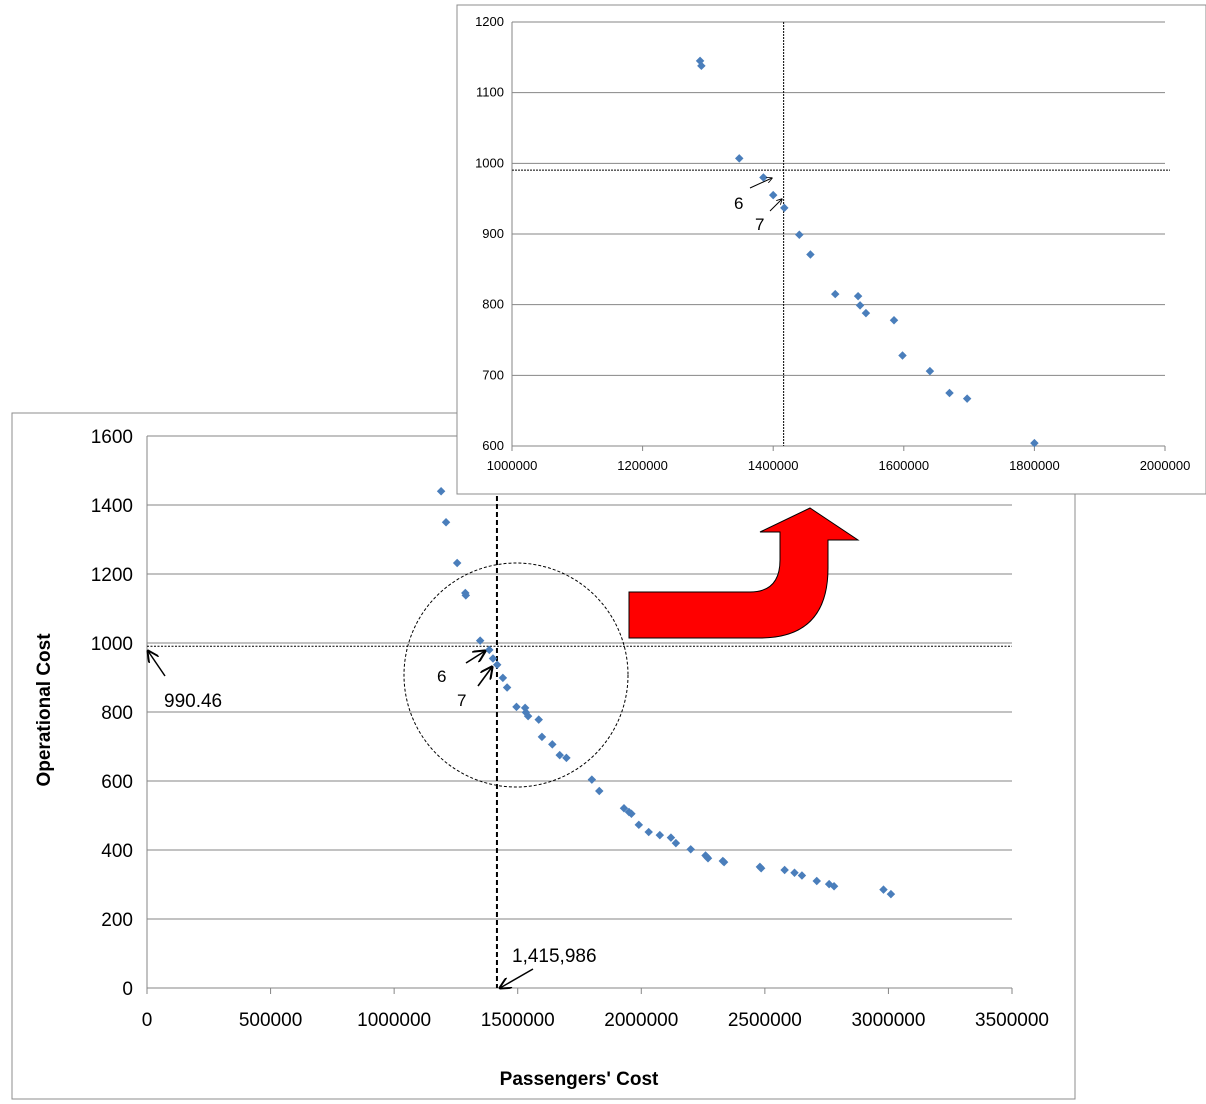  Describe the element at coordinates (127, 989) in the screenshot. I see `main-y-tick-label: 0` at that location.